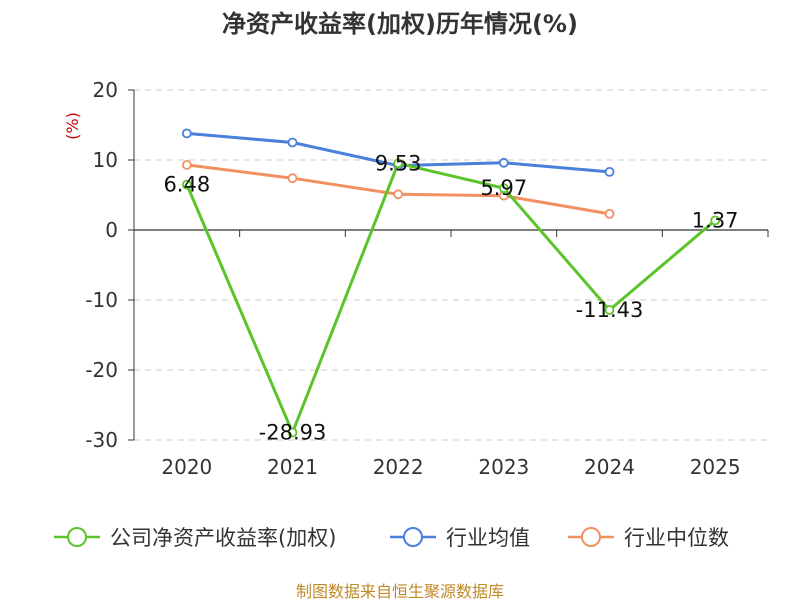 This screenshot has width=800, height=602. What do you see at coordinates (399, 591) in the screenshot?
I see `source-note: 制图数据来自恒生聚源数据库` at bounding box center [399, 591].